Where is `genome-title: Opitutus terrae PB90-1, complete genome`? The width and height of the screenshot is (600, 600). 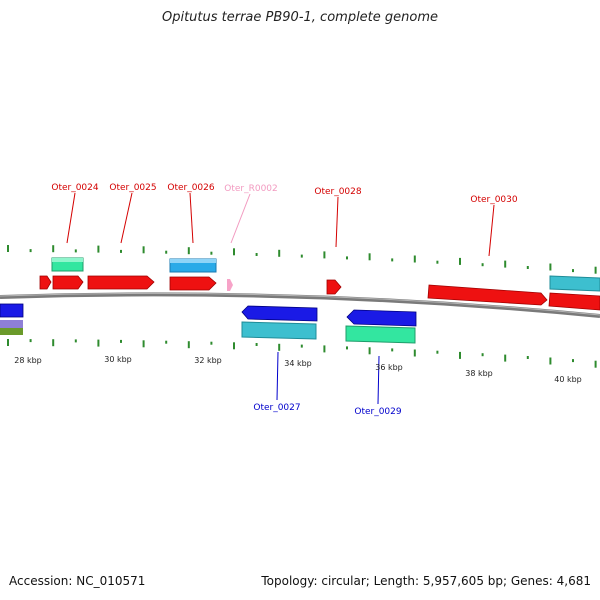 genome-title: Opitutus terrae PB90-1, complete genome is located at coordinates (300, 17).